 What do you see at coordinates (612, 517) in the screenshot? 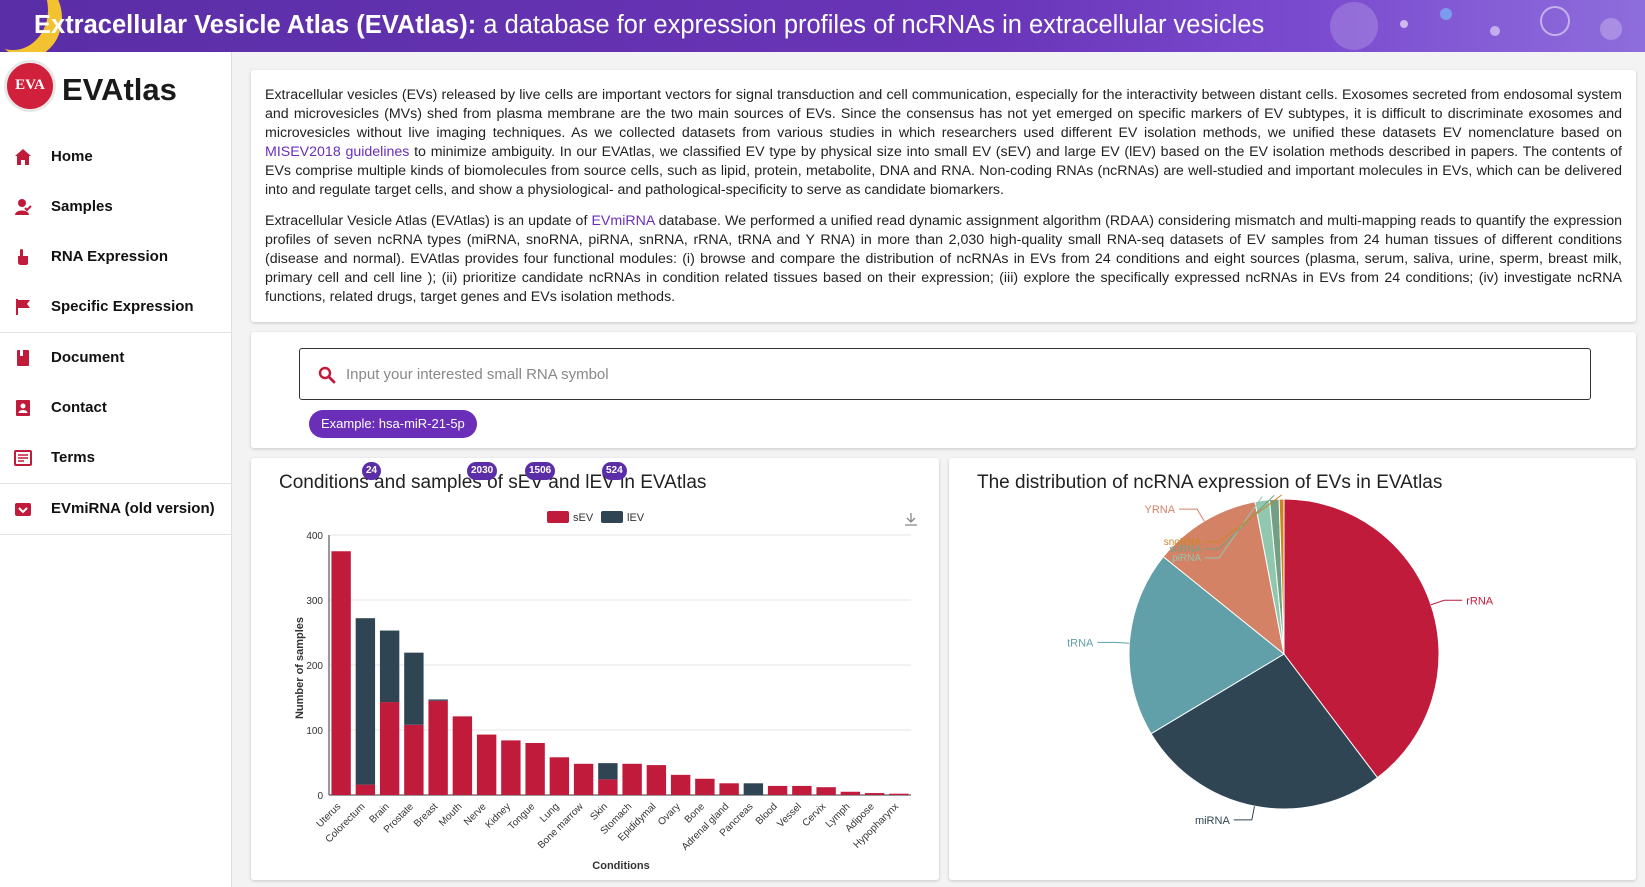
I see `legend-lev-swatch` at bounding box center [612, 517].